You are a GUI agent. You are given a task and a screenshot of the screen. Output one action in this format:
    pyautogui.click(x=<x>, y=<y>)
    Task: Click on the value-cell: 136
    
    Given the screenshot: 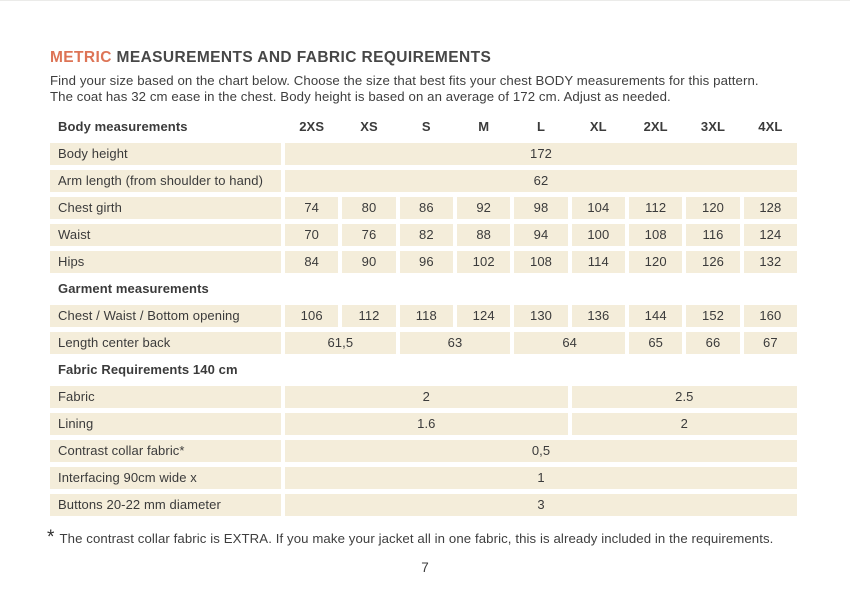 What is the action you would take?
    pyautogui.click(x=598, y=315)
    